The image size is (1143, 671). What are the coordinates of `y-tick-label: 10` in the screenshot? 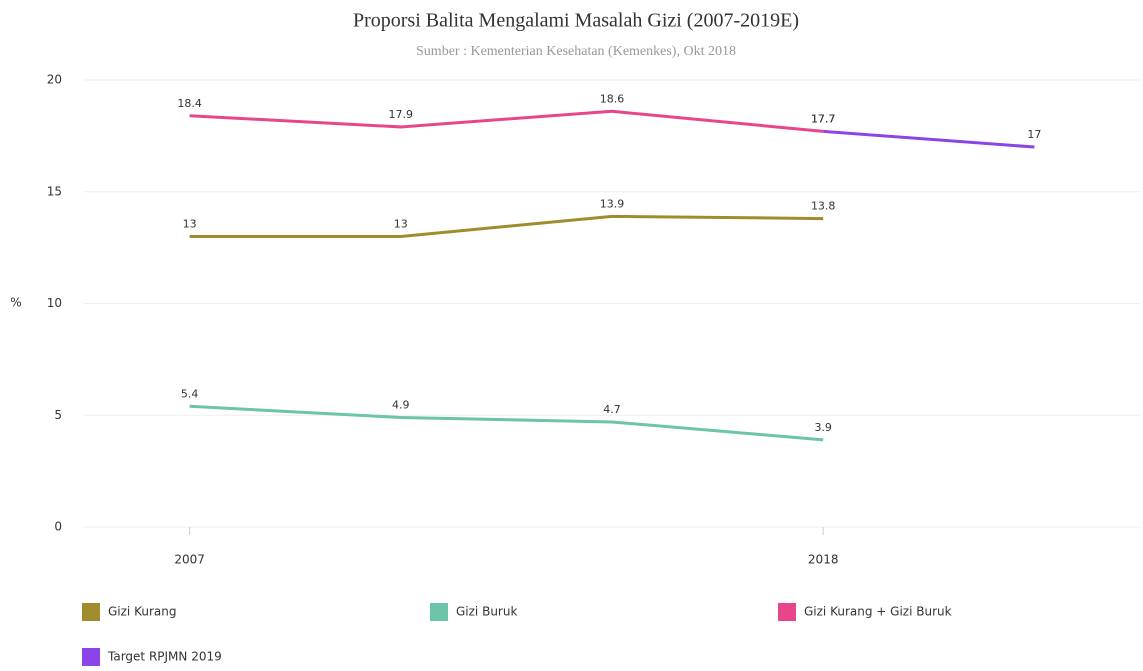 It's located at (54, 303).